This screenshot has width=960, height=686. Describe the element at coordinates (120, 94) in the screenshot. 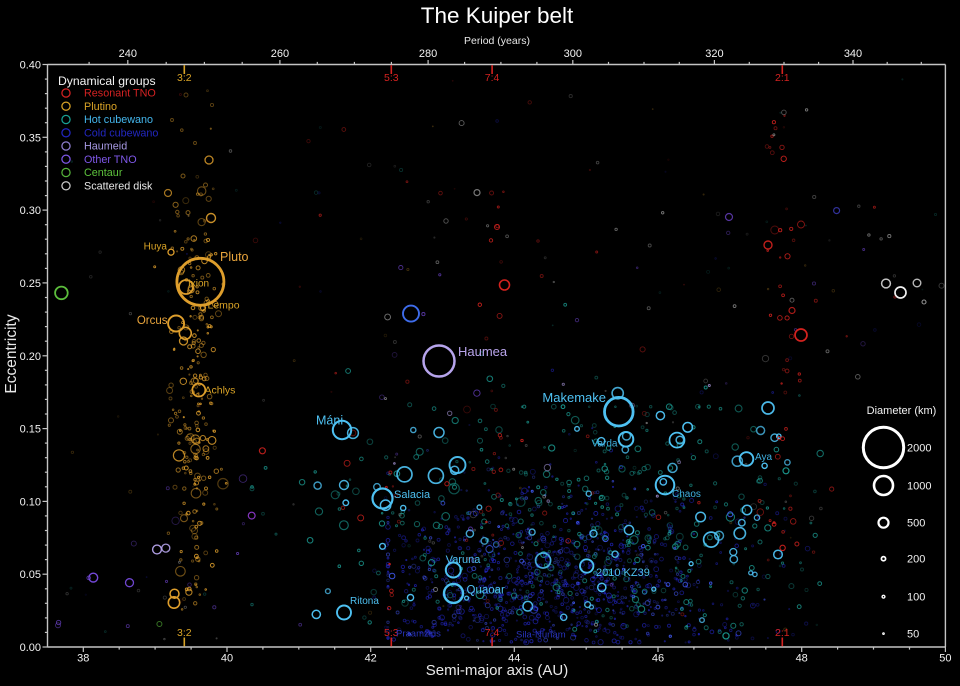

I see `svg-text: Resonant TNO` at that location.